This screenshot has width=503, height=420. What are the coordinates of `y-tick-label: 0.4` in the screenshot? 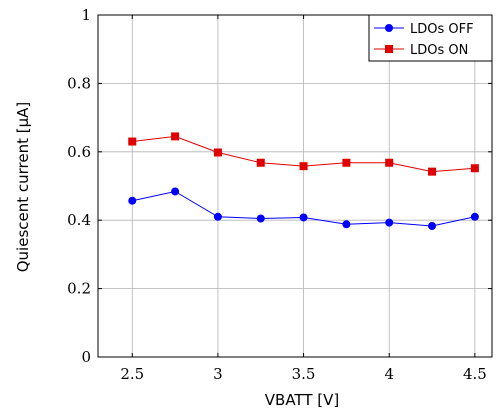 It's located at (79, 220).